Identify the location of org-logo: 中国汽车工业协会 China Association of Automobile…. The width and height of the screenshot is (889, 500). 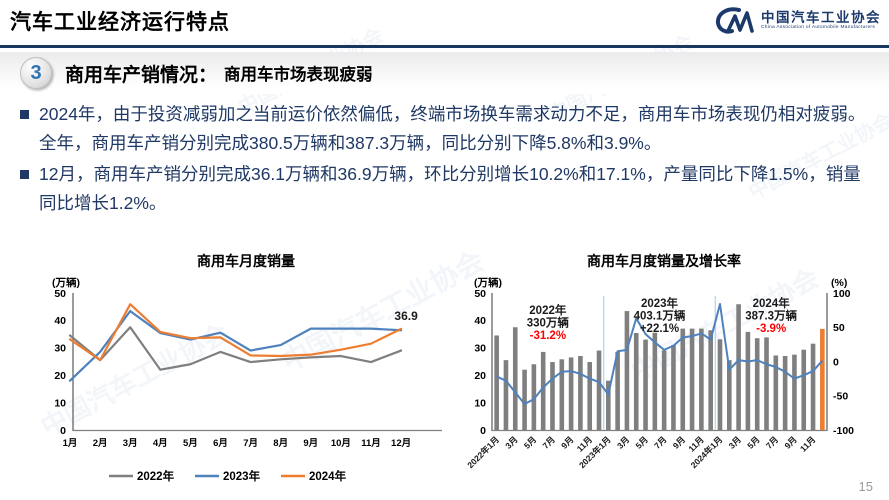
(797, 20).